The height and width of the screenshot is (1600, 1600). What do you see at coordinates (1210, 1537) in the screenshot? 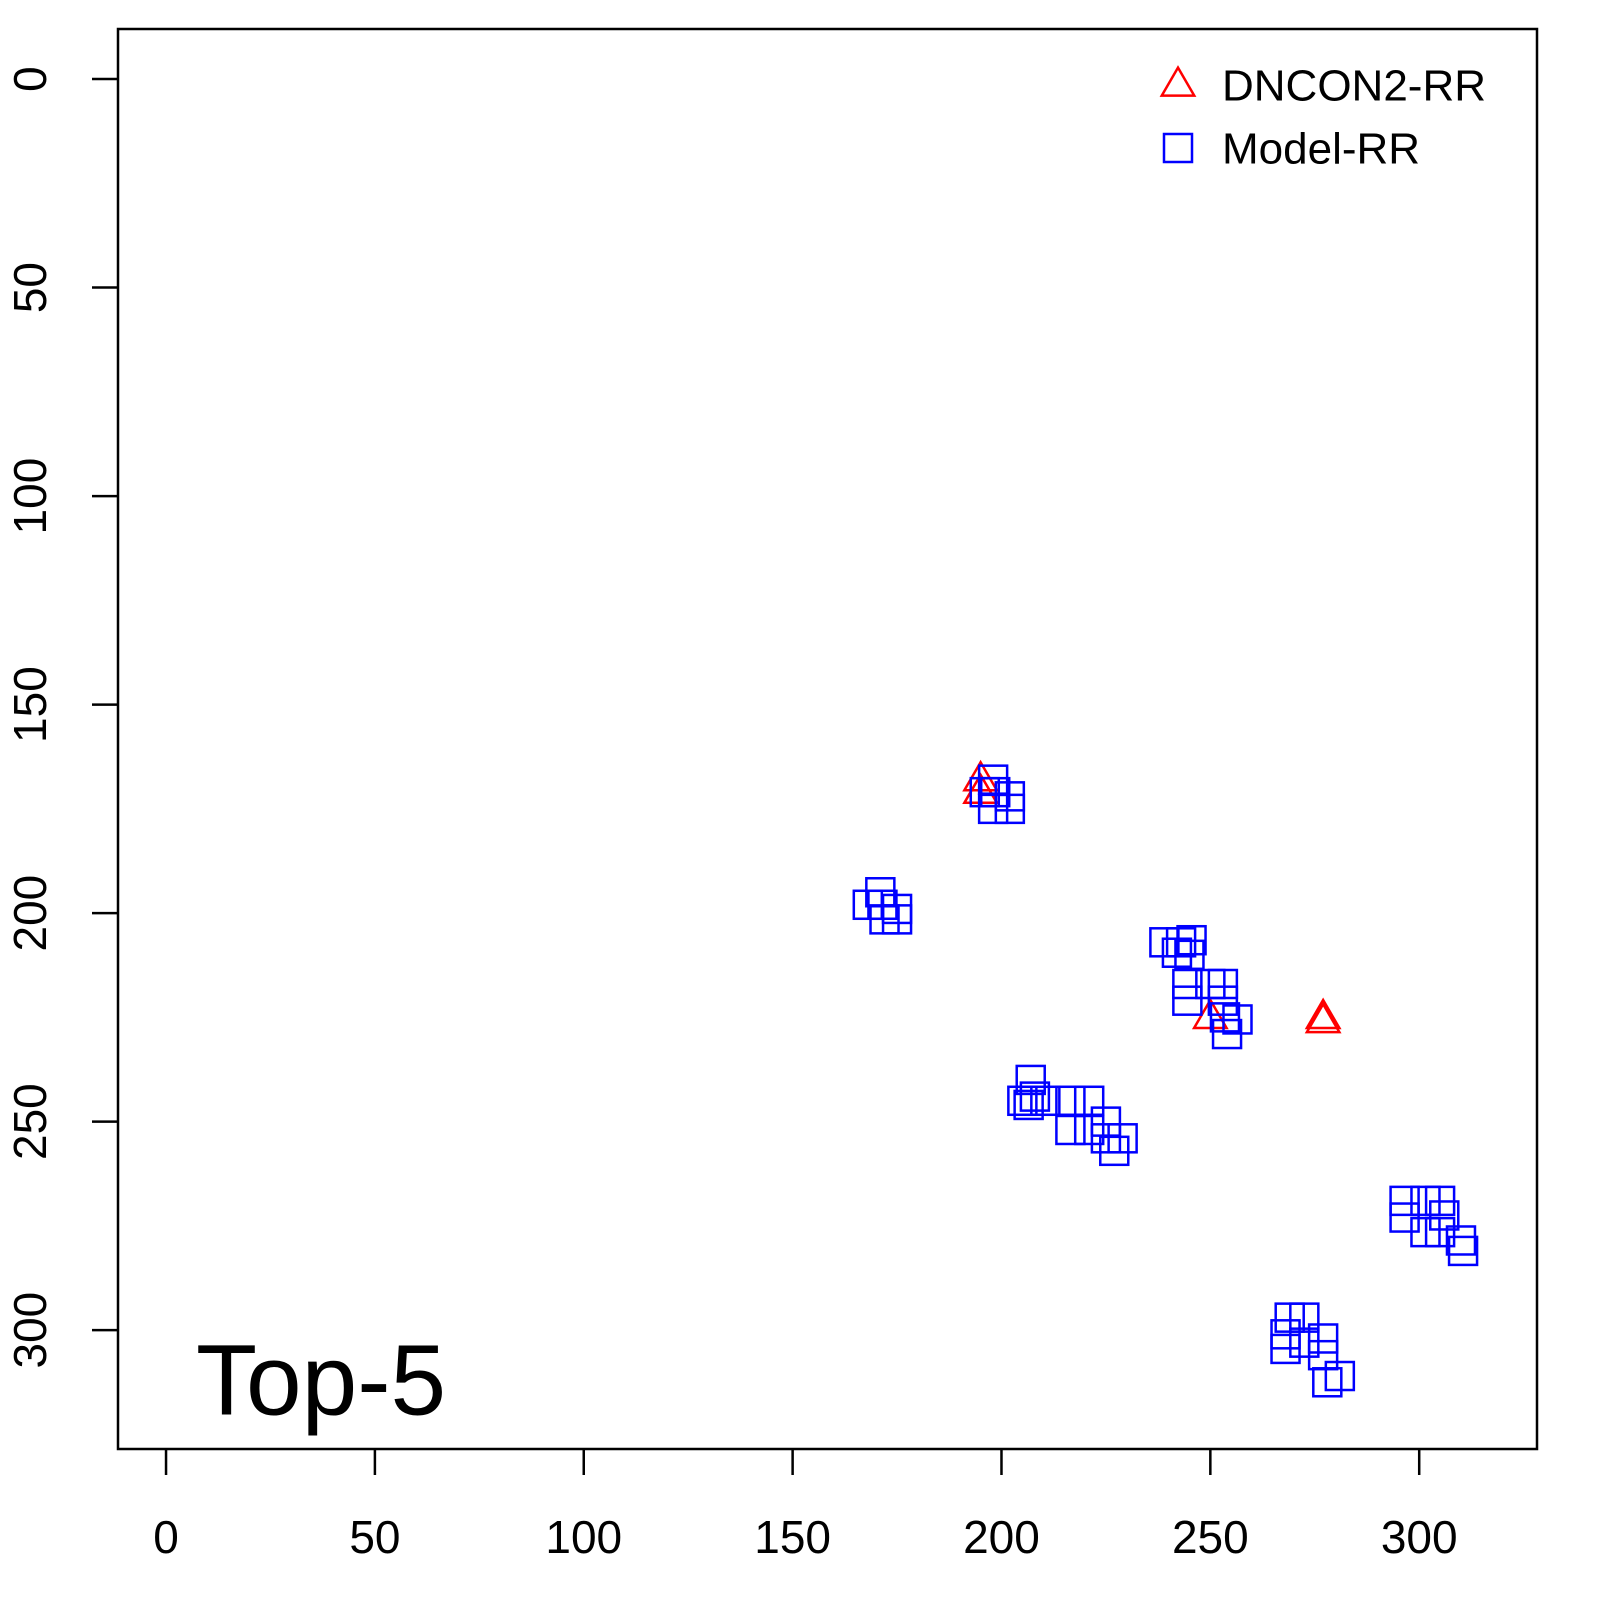
I see `x-tick-label: 250` at bounding box center [1210, 1537].